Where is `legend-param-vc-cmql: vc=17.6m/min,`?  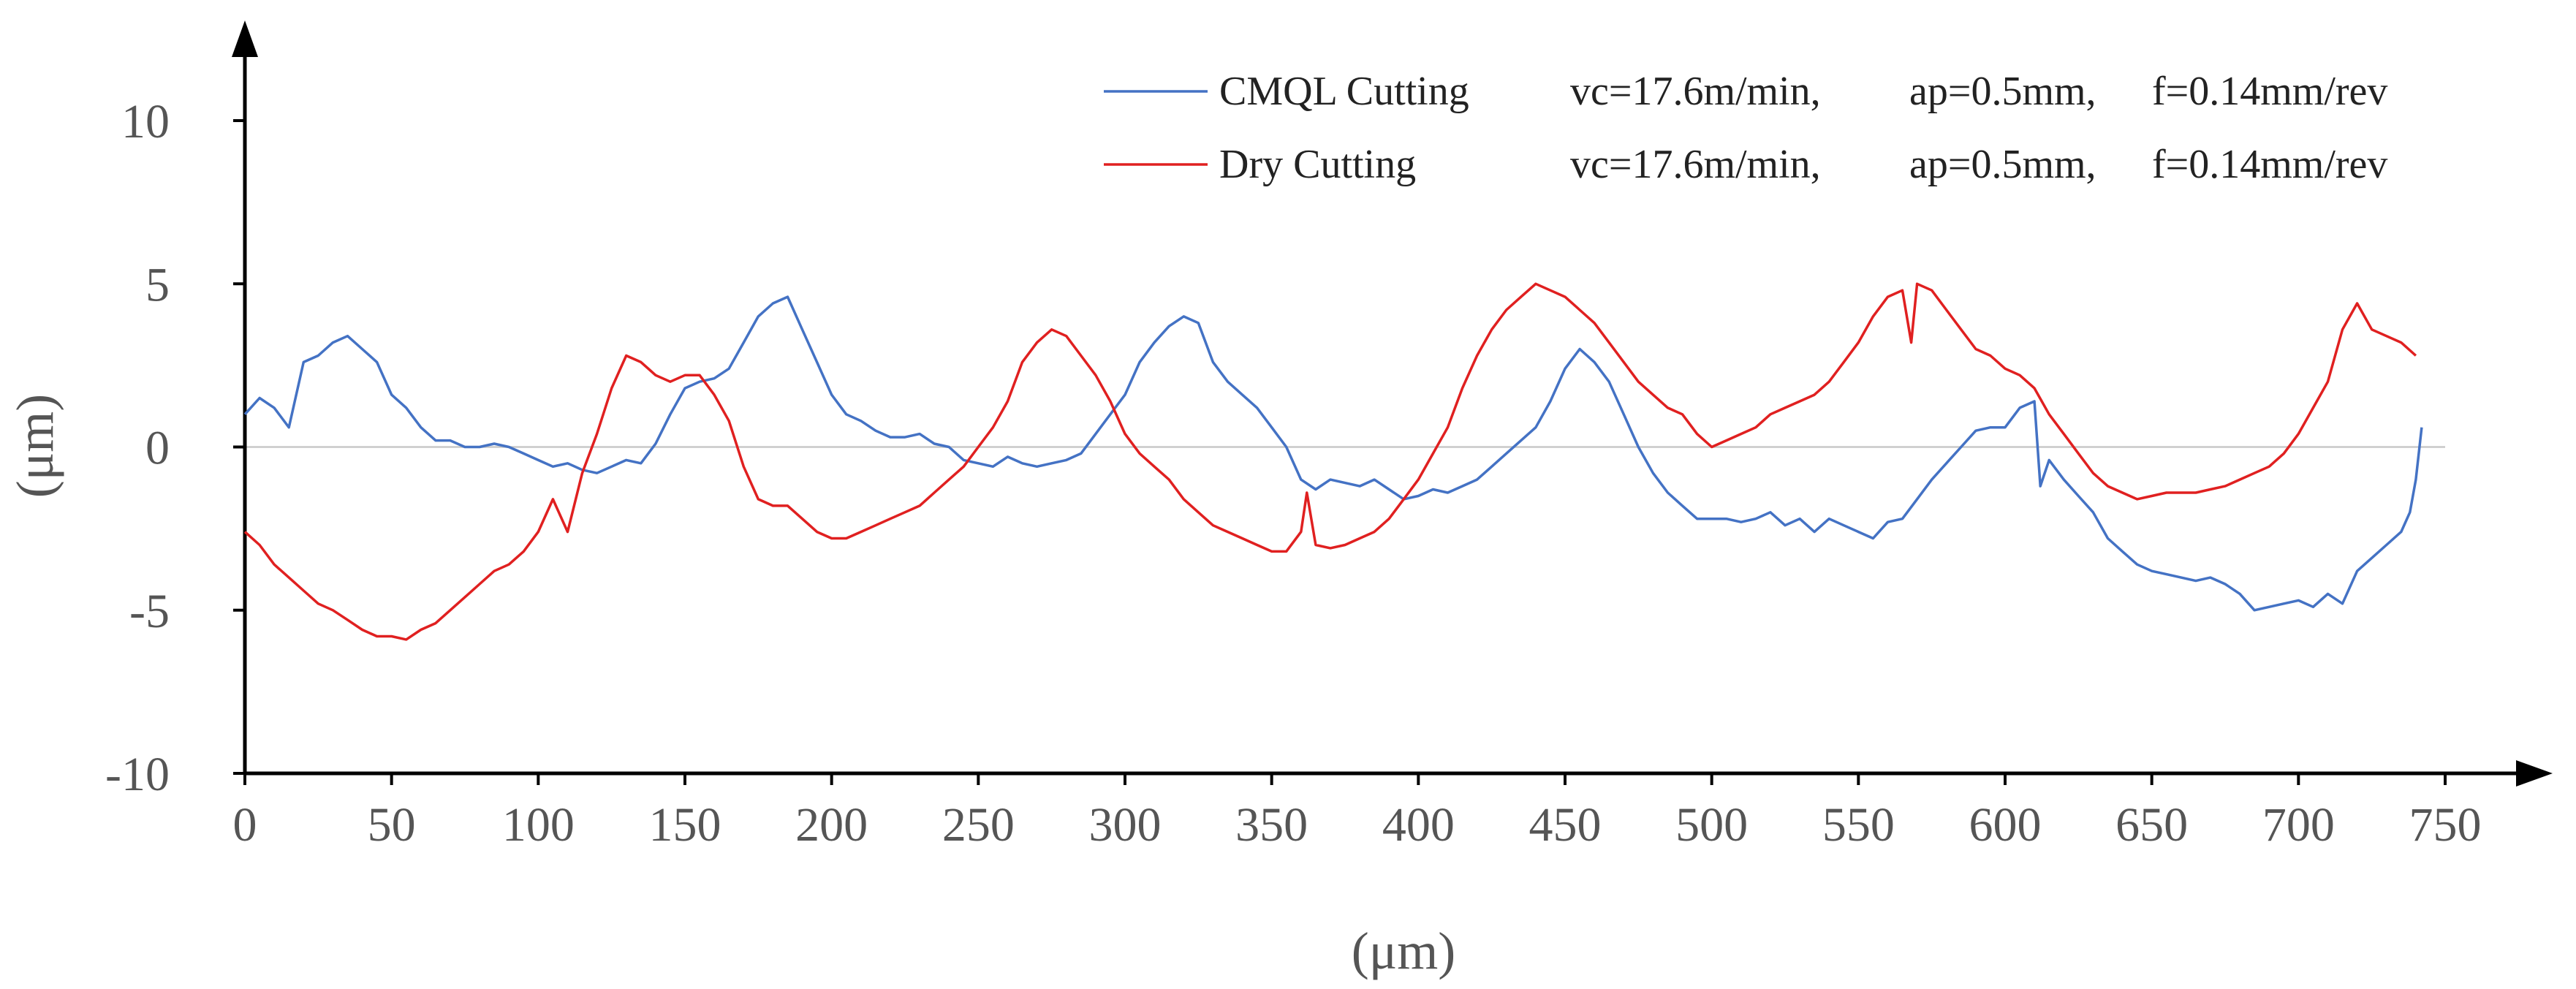
legend-param-vc-cmql: vc=17.6m/min, is located at coordinates (1695, 91).